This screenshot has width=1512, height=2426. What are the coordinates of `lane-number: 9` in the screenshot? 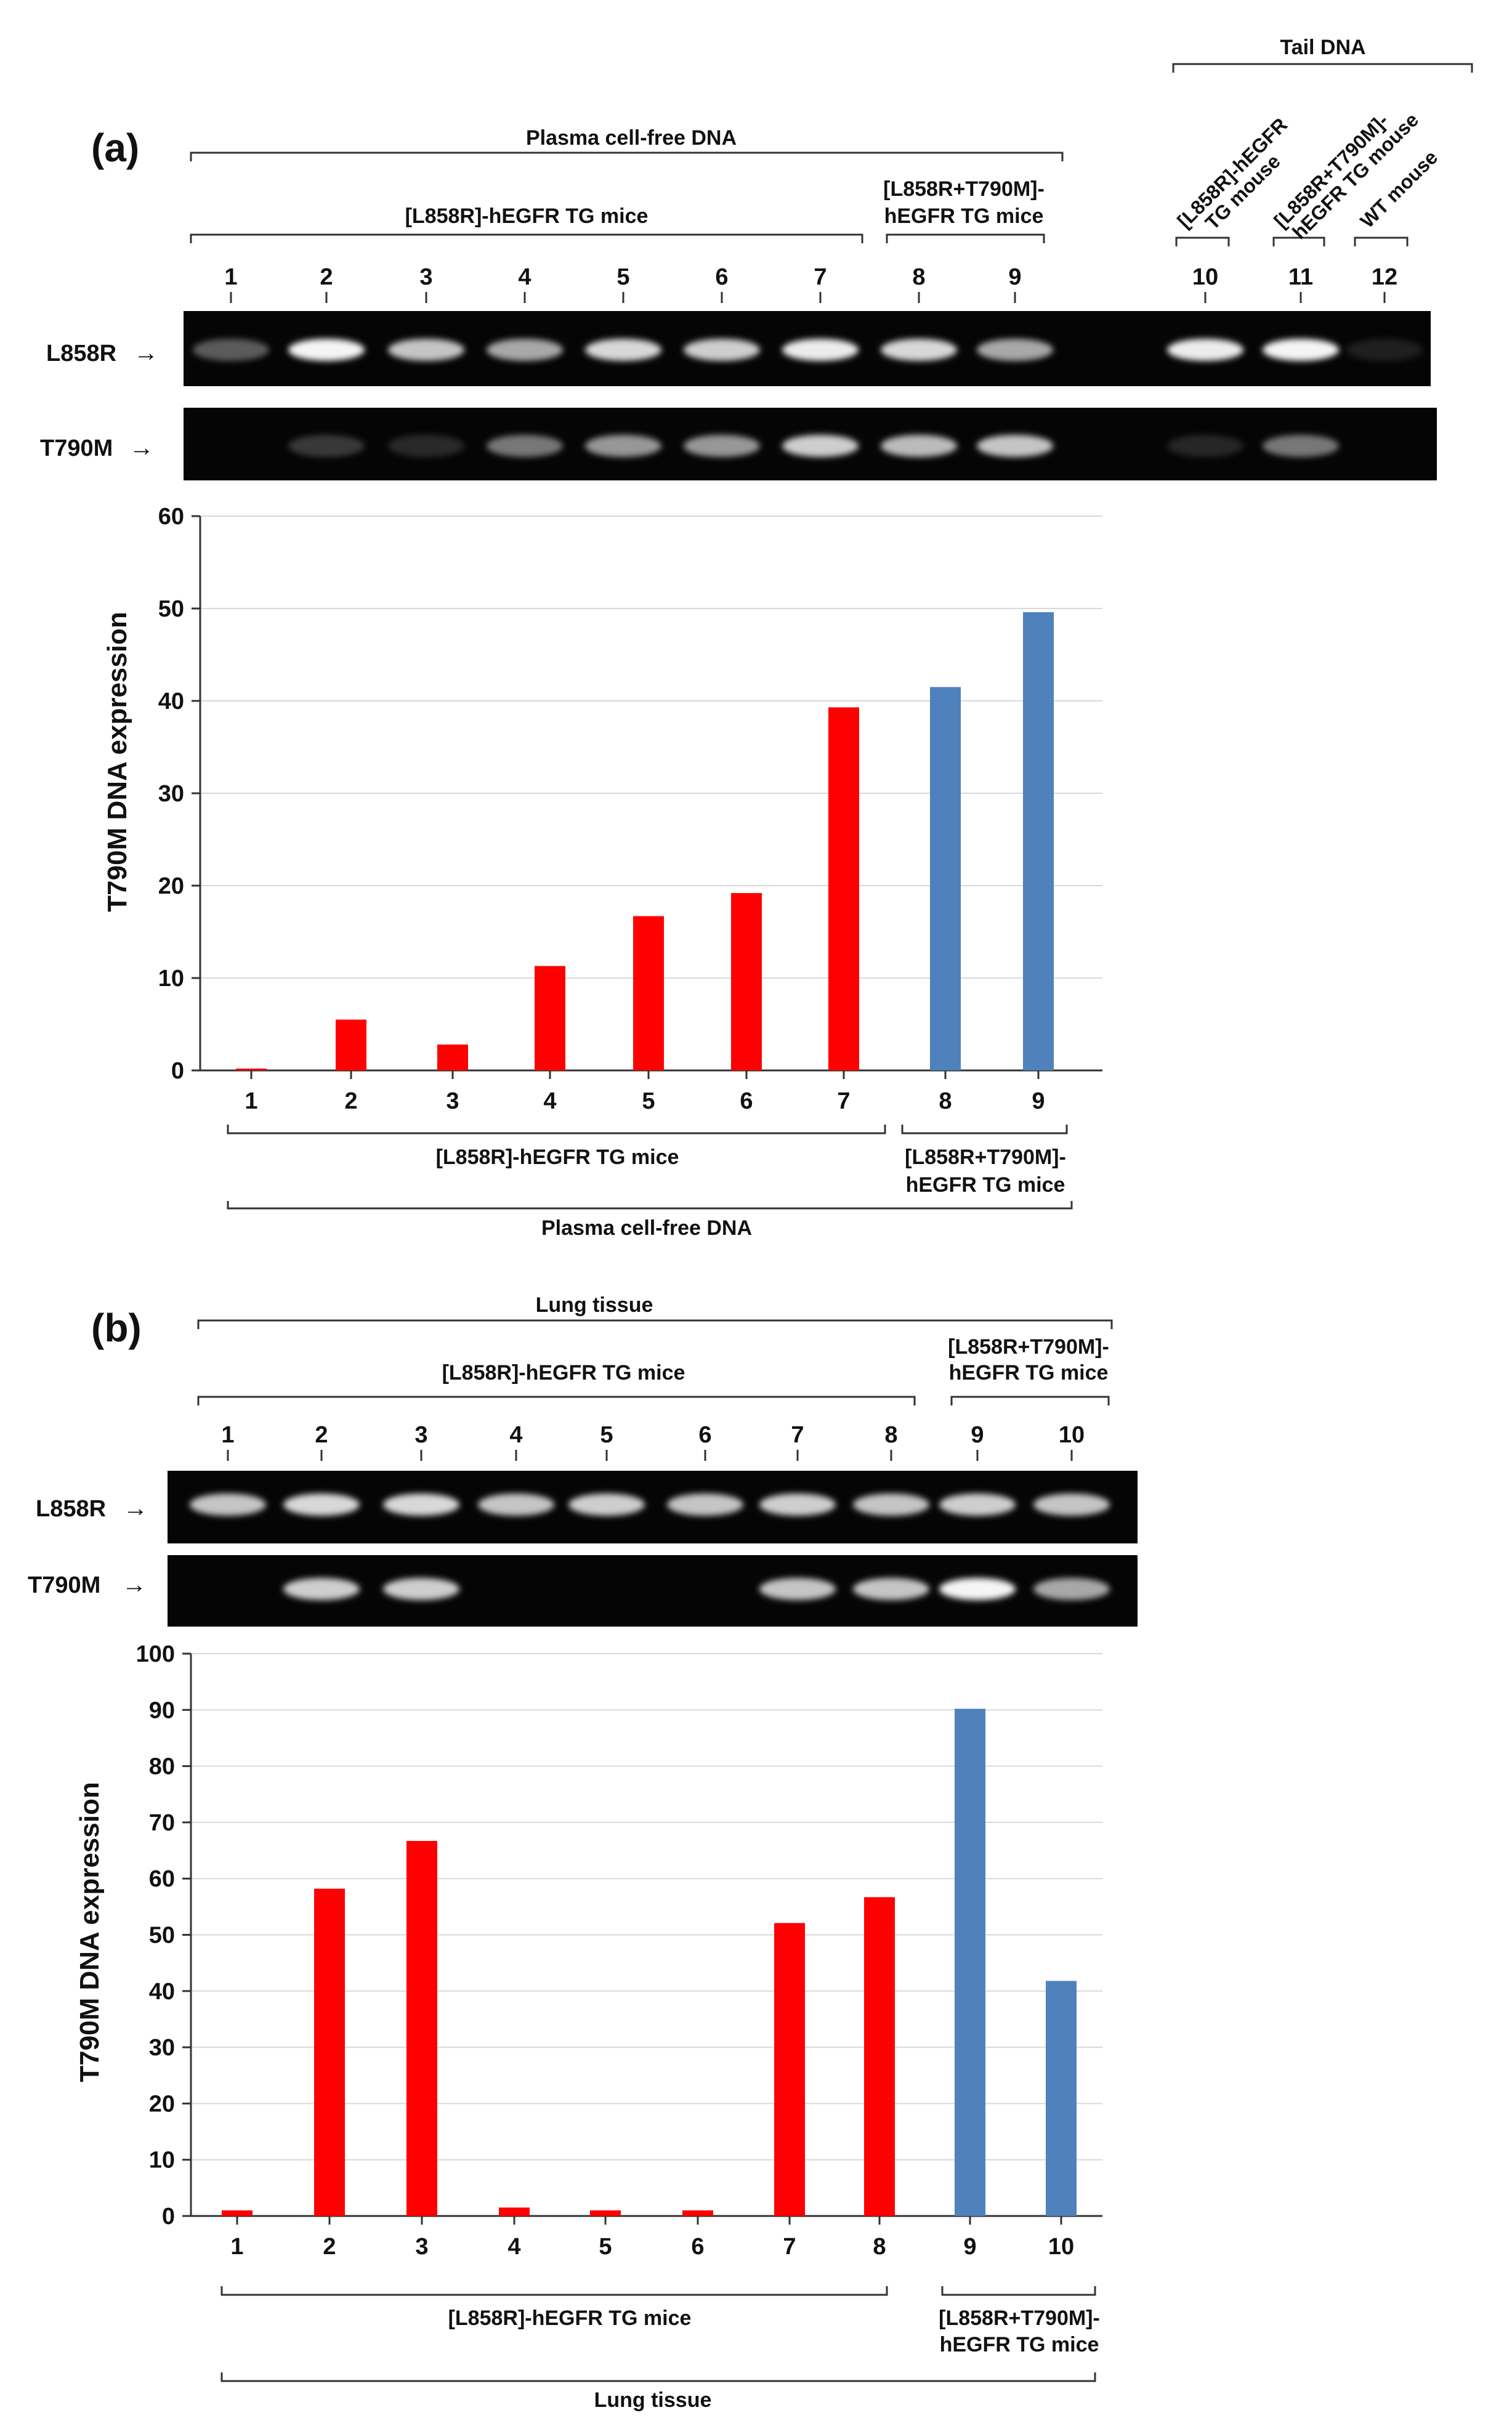 It's located at (977, 1435).